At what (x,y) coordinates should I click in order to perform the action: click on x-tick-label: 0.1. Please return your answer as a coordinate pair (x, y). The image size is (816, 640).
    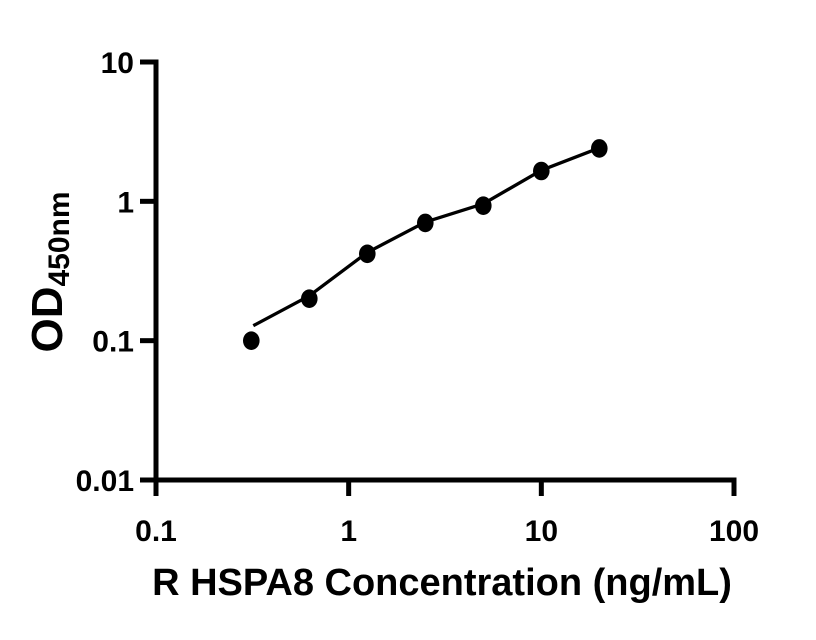
    Looking at the image, I should click on (156, 531).